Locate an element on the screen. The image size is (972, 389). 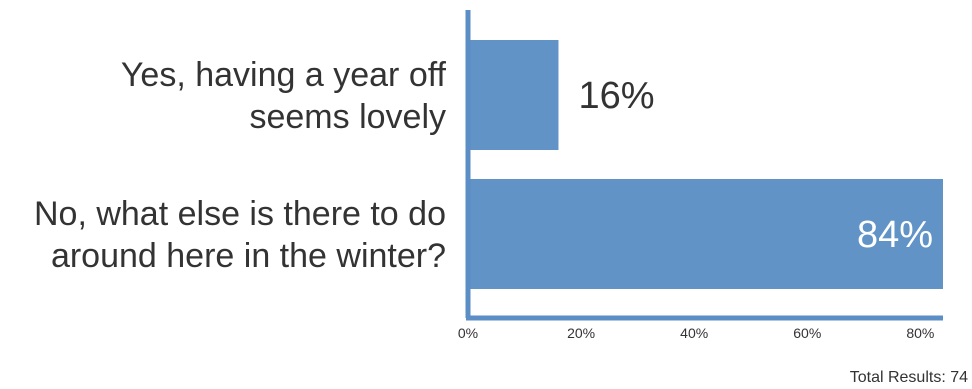
ticks-group: 0% 20% 40% 60% 80% is located at coordinates (696, 333).